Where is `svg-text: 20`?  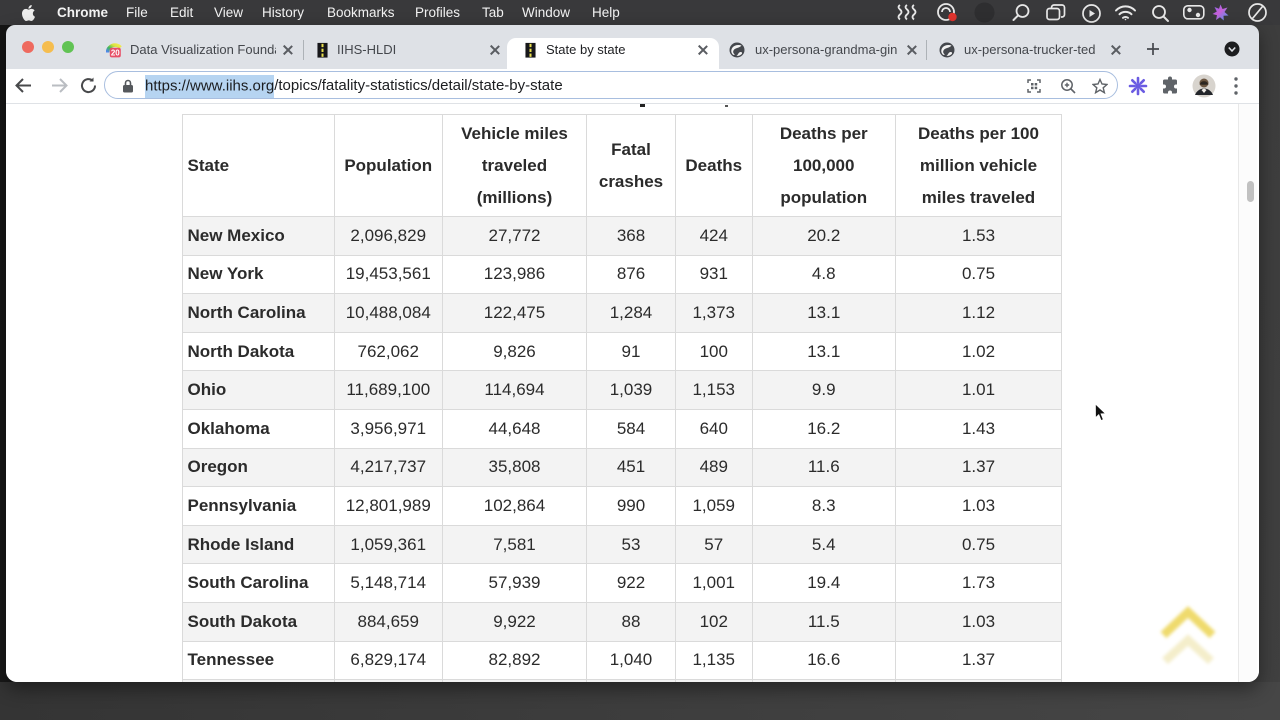 svg-text: 20 is located at coordinates (115, 52).